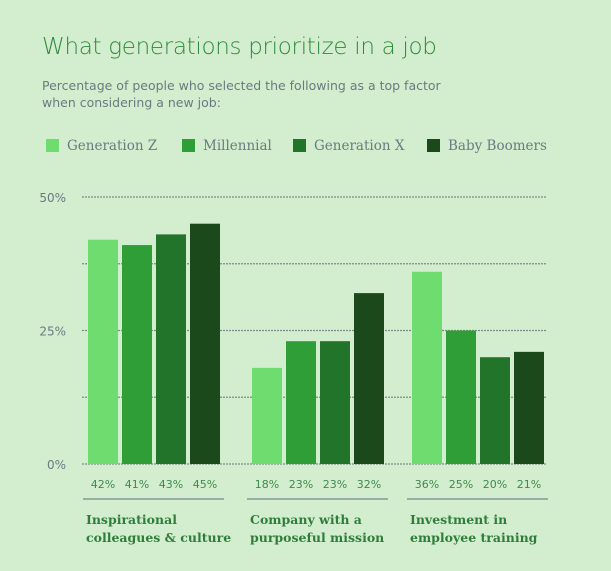 This screenshot has width=611, height=571. Describe the element at coordinates (56, 465) in the screenshot. I see `y-tick-label: 0%` at that location.